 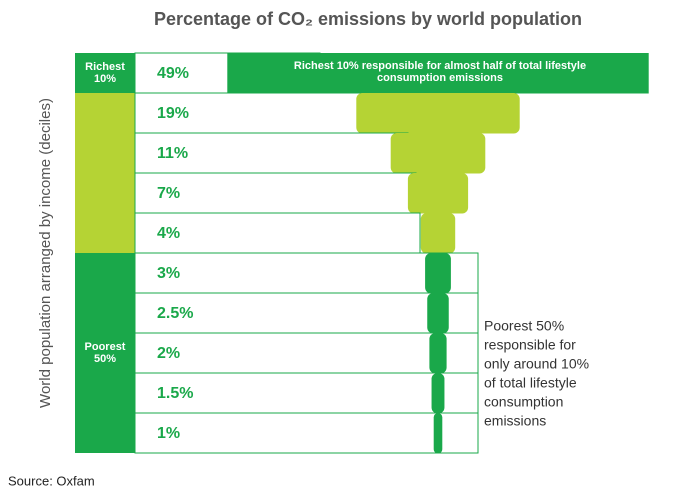 What do you see at coordinates (105, 67) in the screenshot?
I see `group-richest: Richest` at bounding box center [105, 67].